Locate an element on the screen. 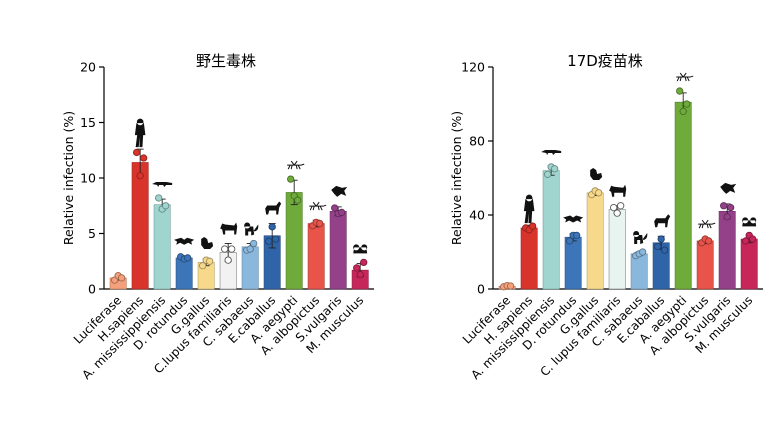  chart-title: 17D疫苗株 is located at coordinates (605, 61).